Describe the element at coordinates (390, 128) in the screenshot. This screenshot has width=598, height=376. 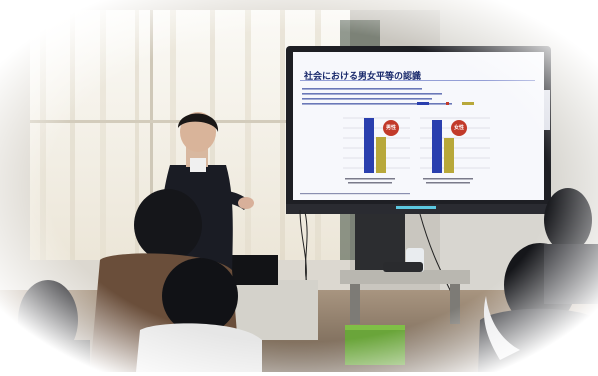
I see `badge-left-label: 男性` at that location.